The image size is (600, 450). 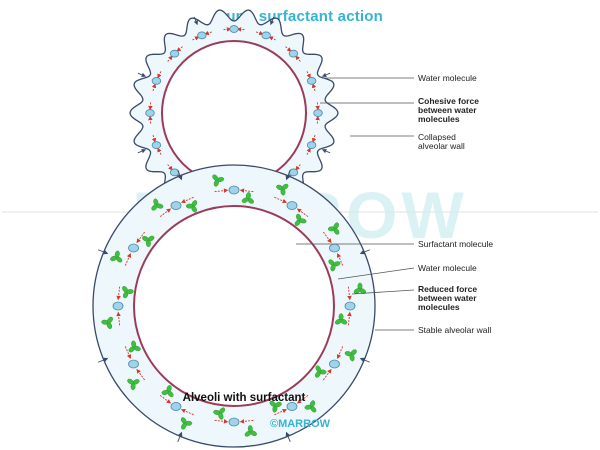 I want to click on label-cohesive-force: Cohesive force between water molecules, so click(x=449, y=110).